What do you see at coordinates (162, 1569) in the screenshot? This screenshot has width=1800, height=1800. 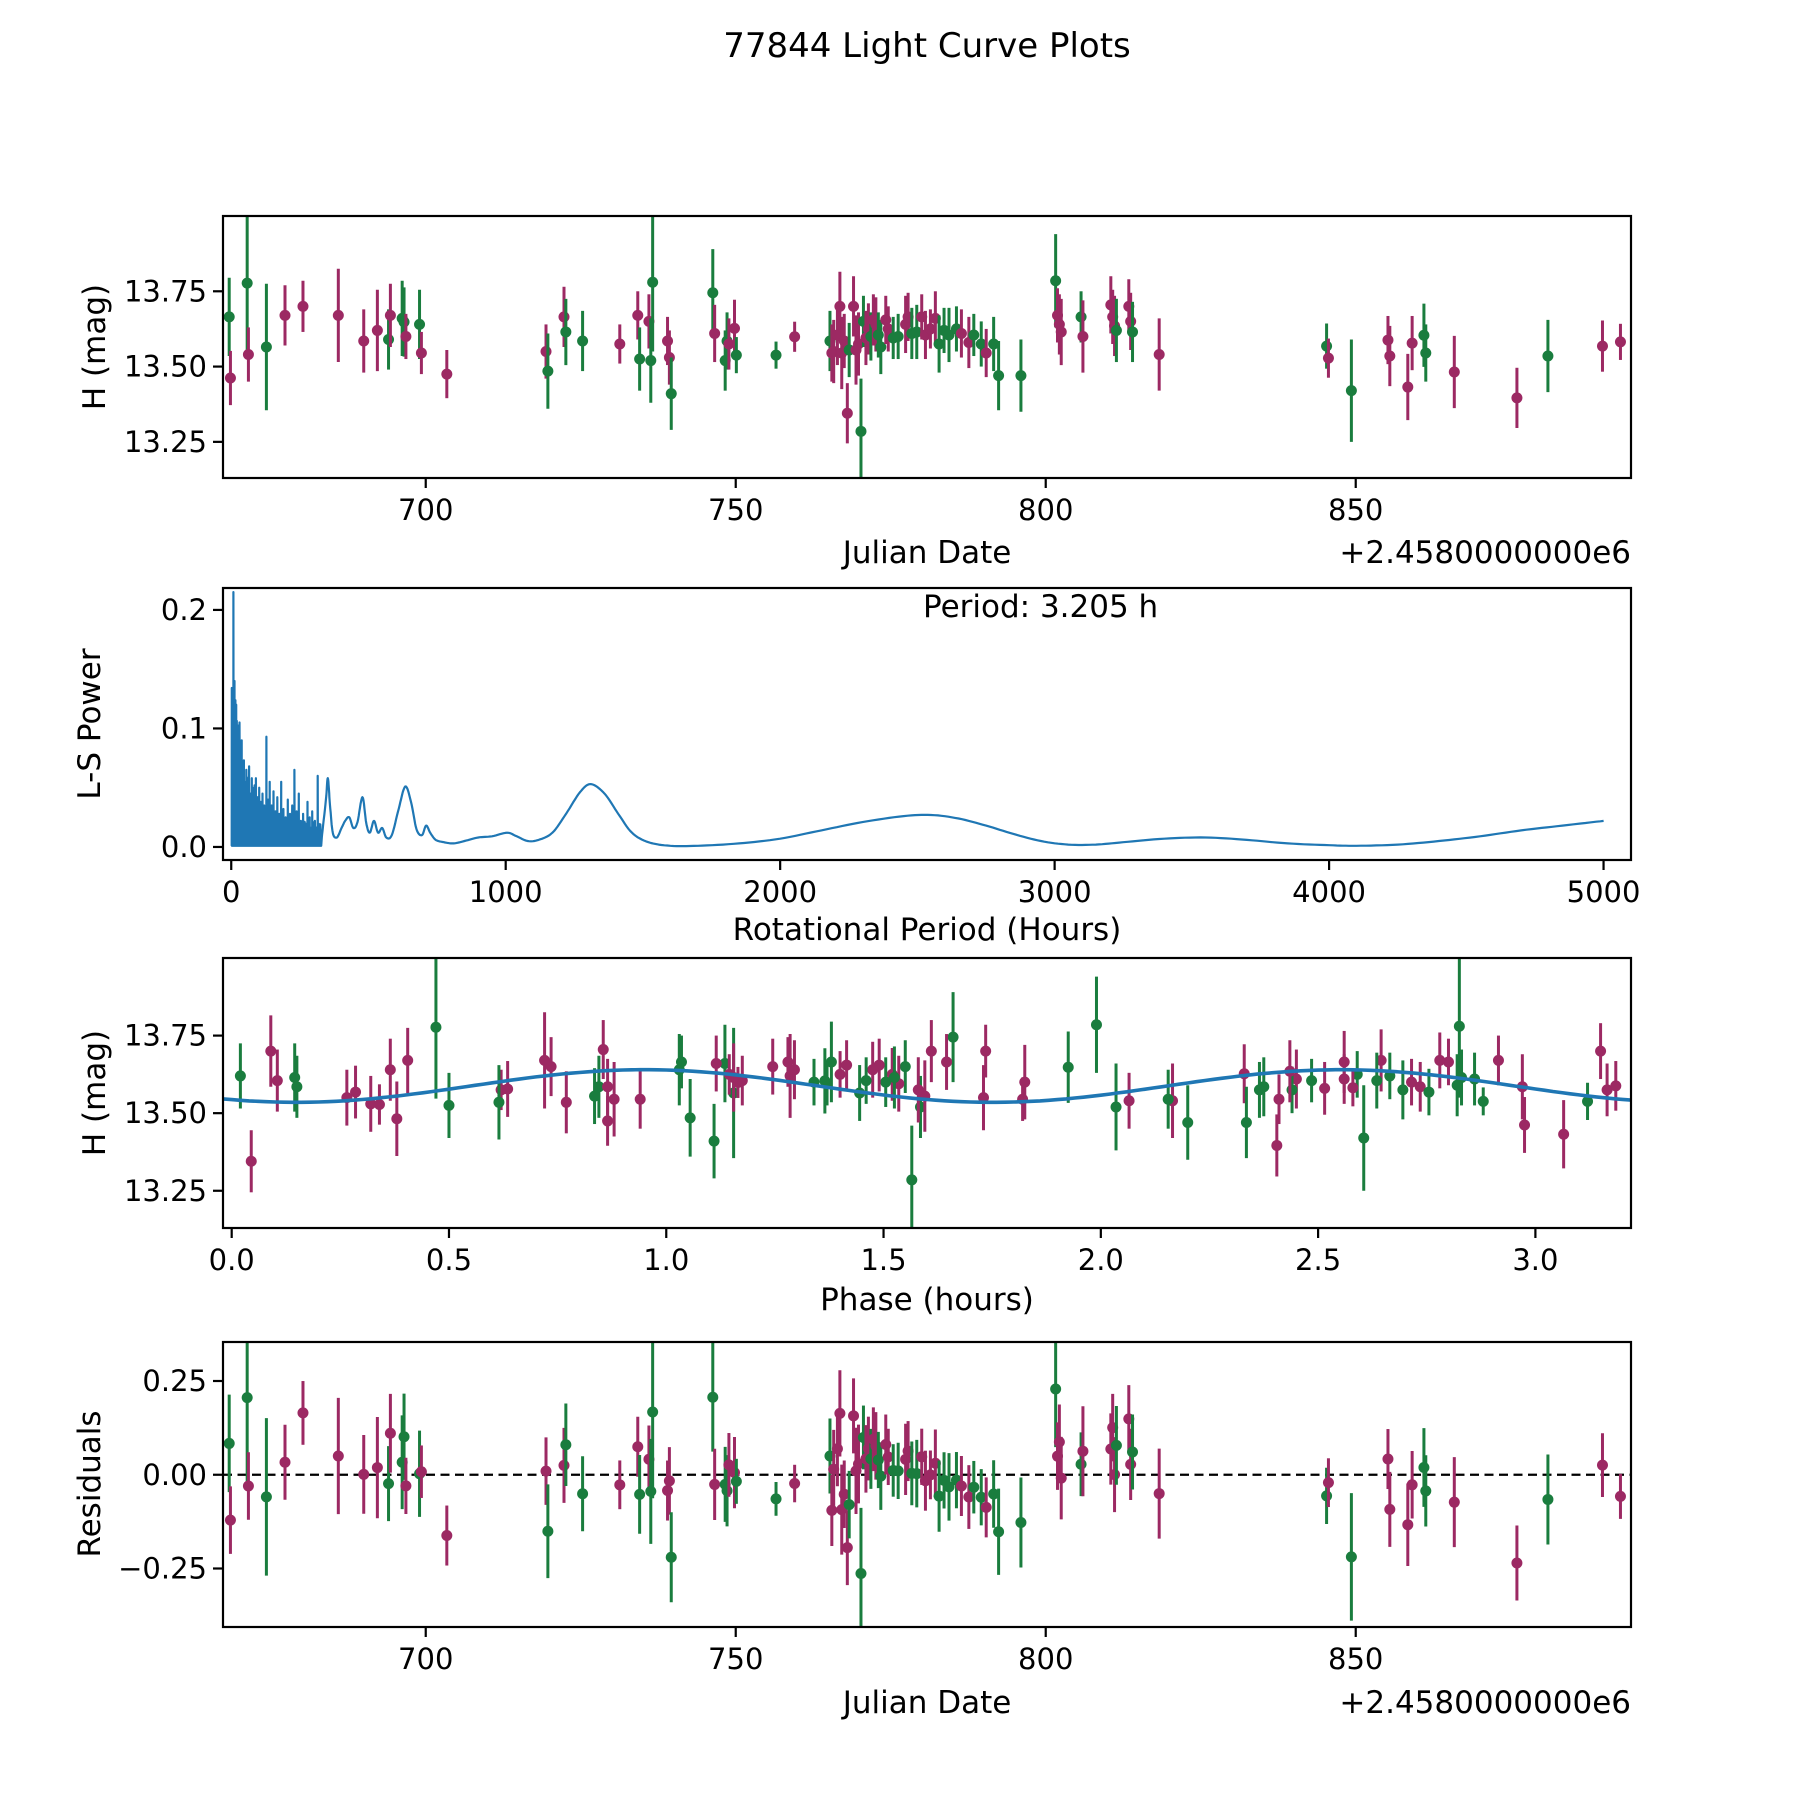 I see `svg-text: −0.25` at bounding box center [162, 1569].